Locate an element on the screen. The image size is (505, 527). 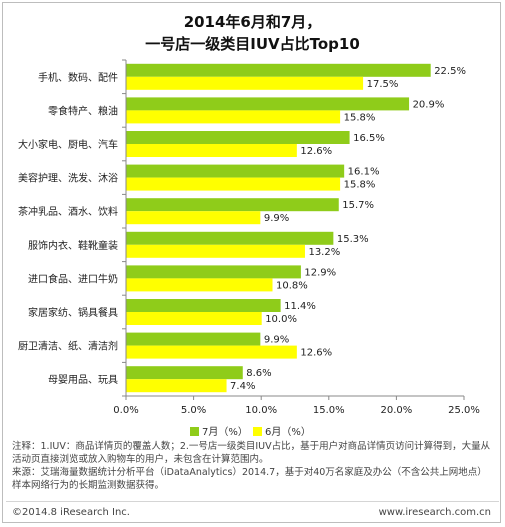
category-label: 厨卫清洁、纸、清洁剂 is located at coordinates (68, 346).